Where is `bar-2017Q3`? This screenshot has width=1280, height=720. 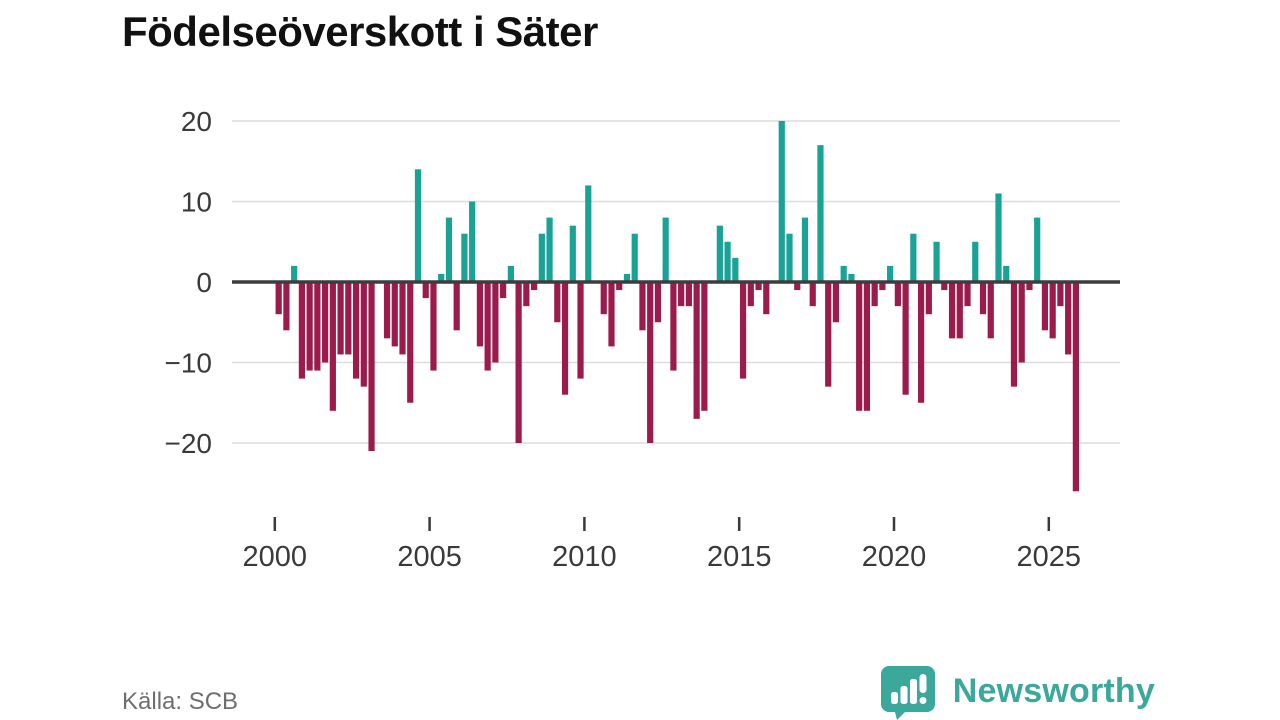
bar-2017Q3 is located at coordinates (820, 213).